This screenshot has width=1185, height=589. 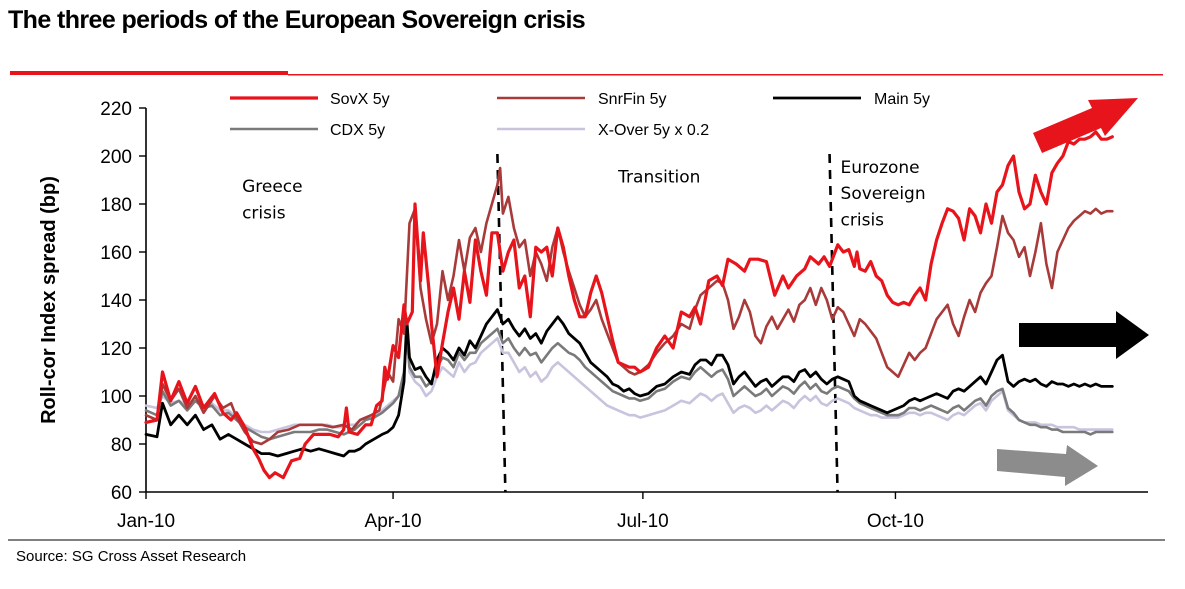 I want to click on legend-item-xover: X-Over 5y x 0.2, so click(x=603, y=130).